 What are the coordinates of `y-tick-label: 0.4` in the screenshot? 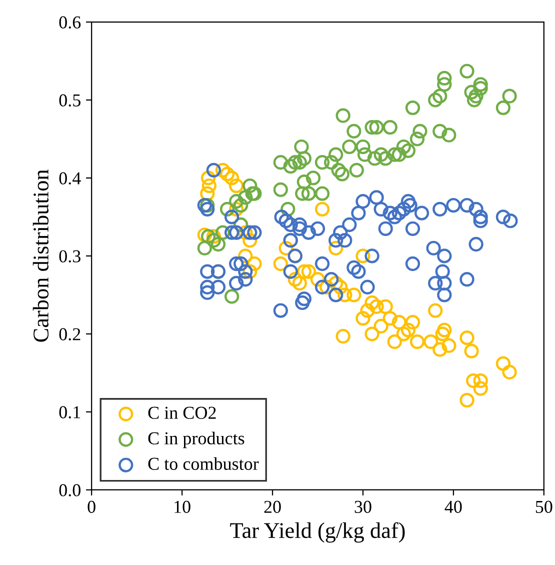 It's located at (70, 178).